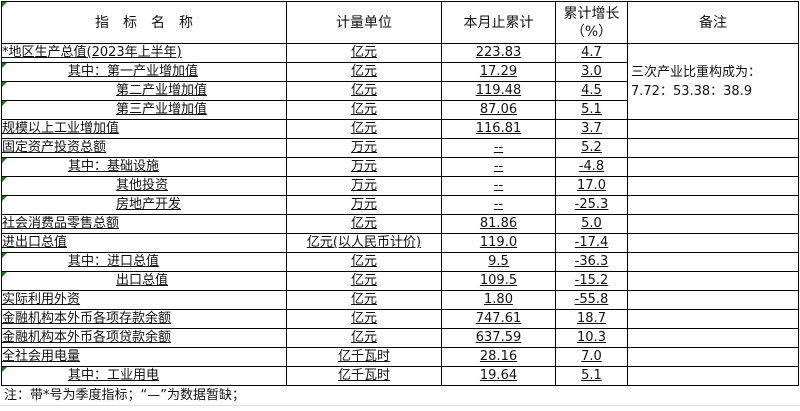  What do you see at coordinates (498, 110) in the screenshot?
I see `cumulative-value-cell: 87.06` at bounding box center [498, 110].